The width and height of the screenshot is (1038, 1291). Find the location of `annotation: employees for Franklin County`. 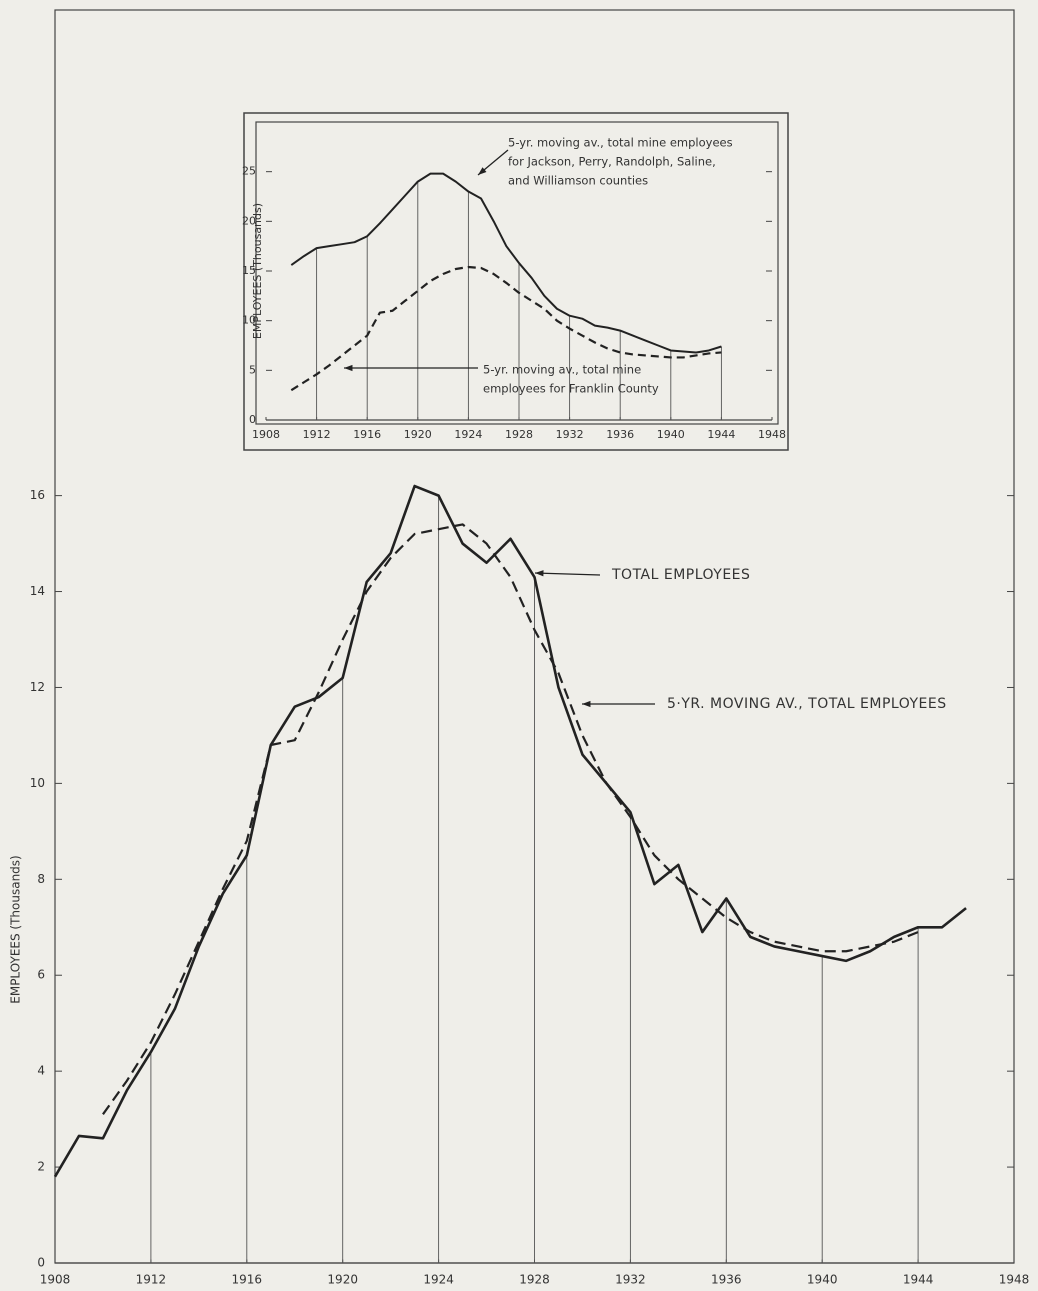

annotation: employees for Franklin County is located at coordinates (571, 389).